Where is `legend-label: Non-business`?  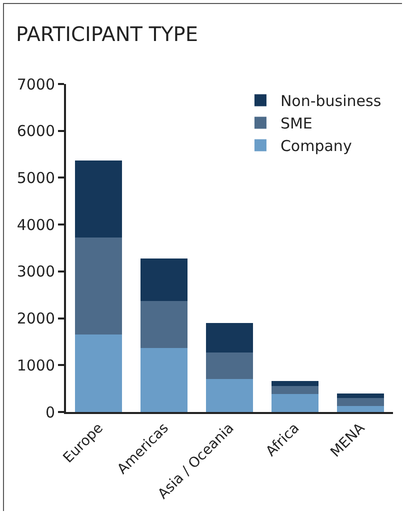
legend-label: Non-business is located at coordinates (331, 101).